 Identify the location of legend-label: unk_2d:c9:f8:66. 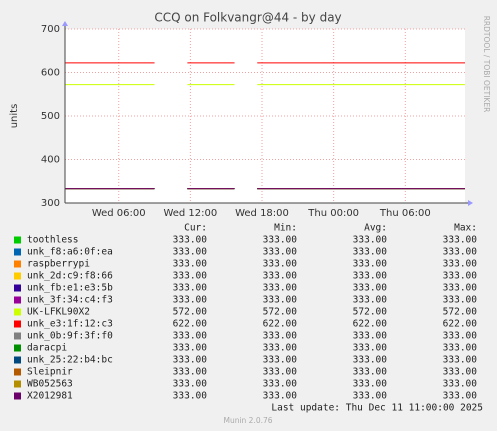
(70, 276).